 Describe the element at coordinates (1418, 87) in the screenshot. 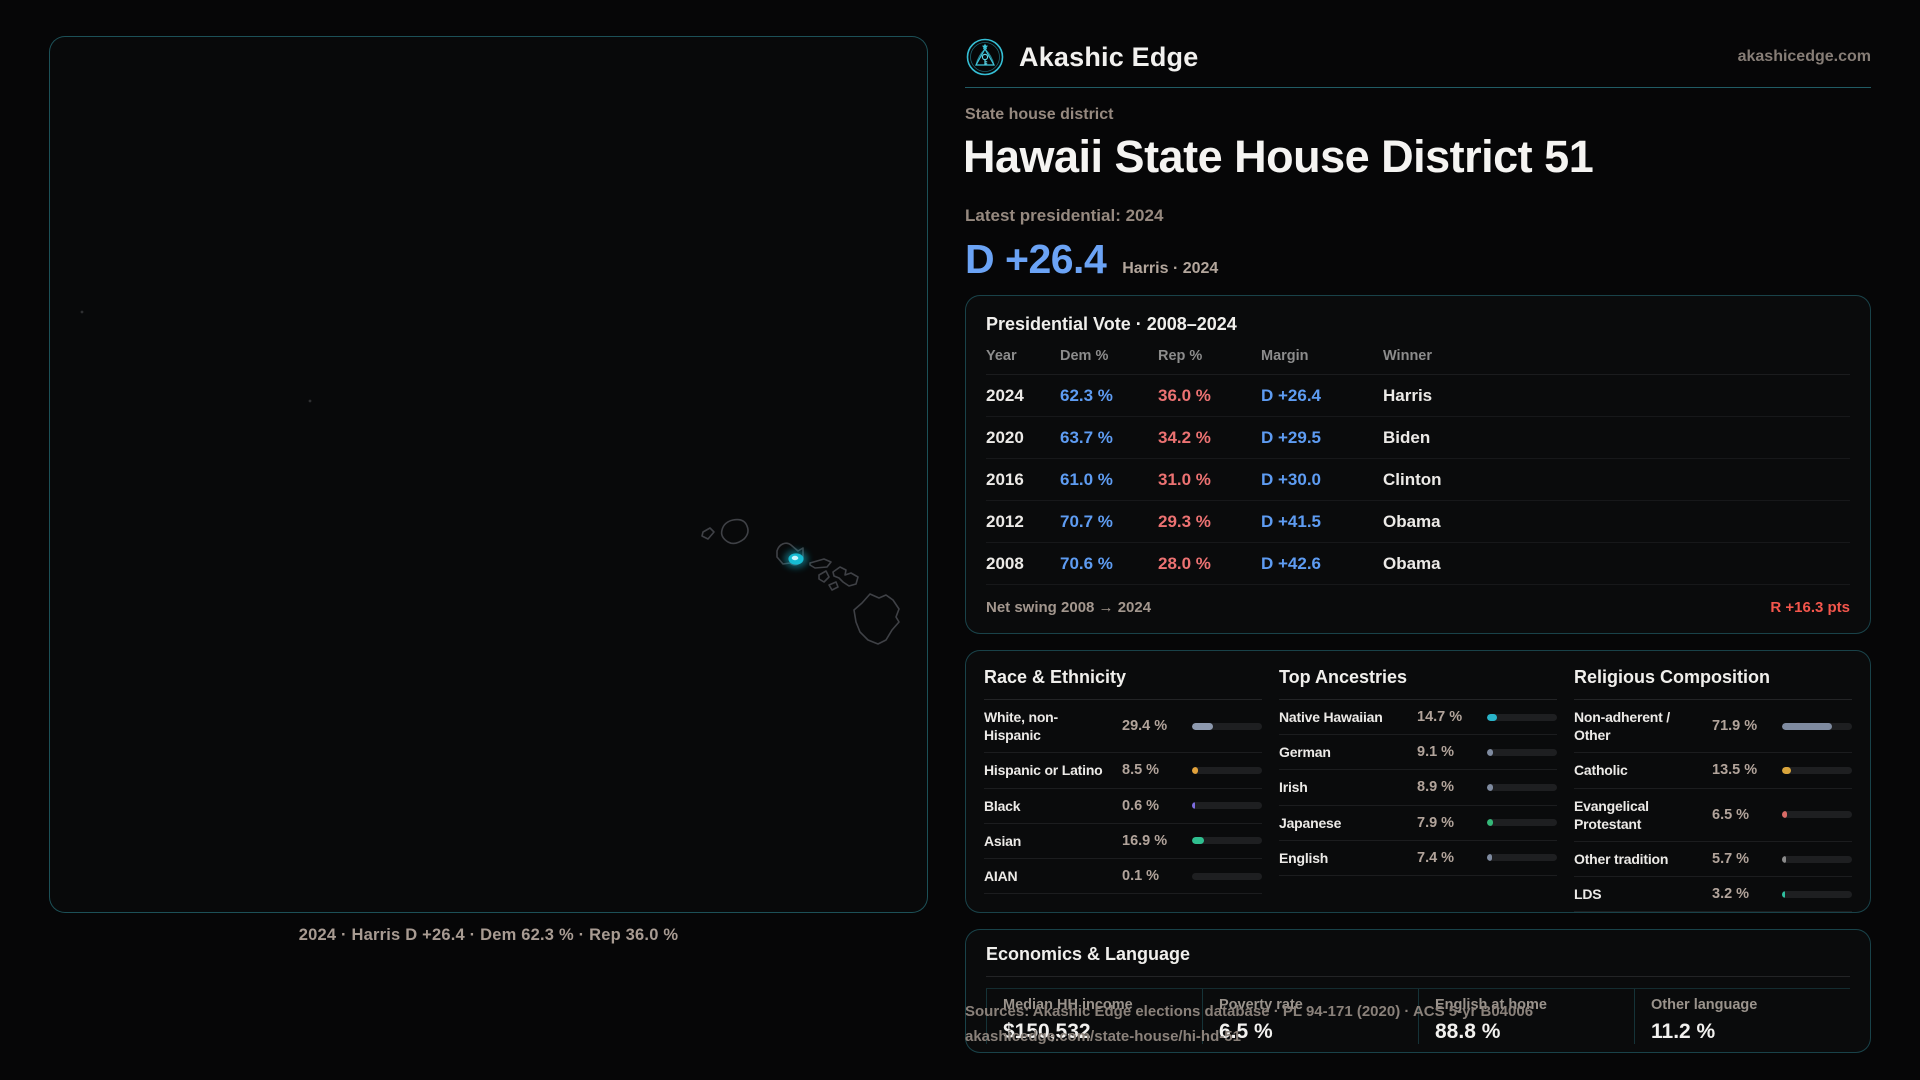

I see `header-divider` at that location.